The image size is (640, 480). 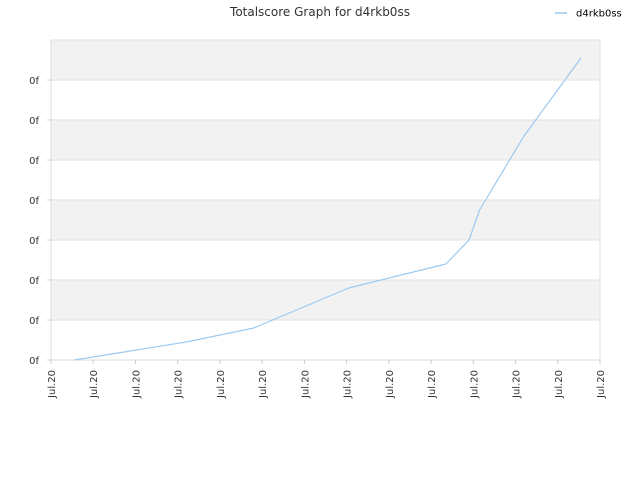 What do you see at coordinates (319, 12) in the screenshot?
I see `chart-title: Totalscore Graph for d4rkb0ss` at bounding box center [319, 12].